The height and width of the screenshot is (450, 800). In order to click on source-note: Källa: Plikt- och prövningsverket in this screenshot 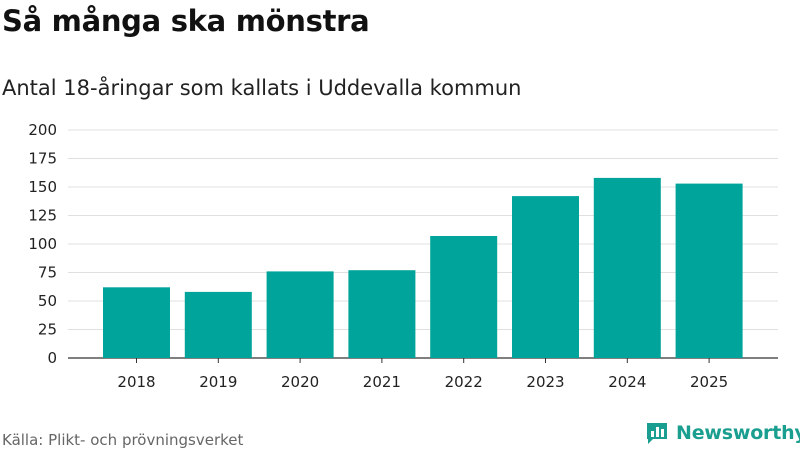, I will do `click(123, 440)`.